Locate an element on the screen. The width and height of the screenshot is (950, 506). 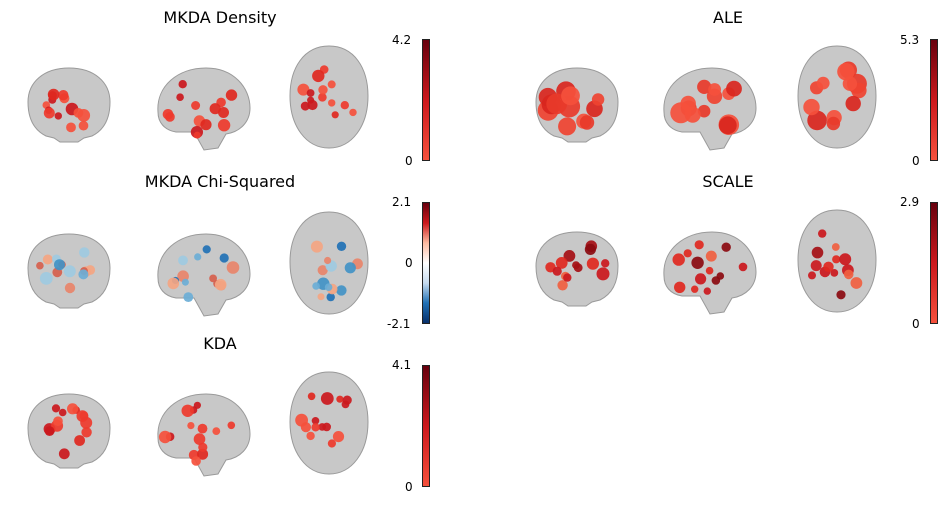
panel-title: MKDA Chi-Squared is located at coordinates (220, 181).